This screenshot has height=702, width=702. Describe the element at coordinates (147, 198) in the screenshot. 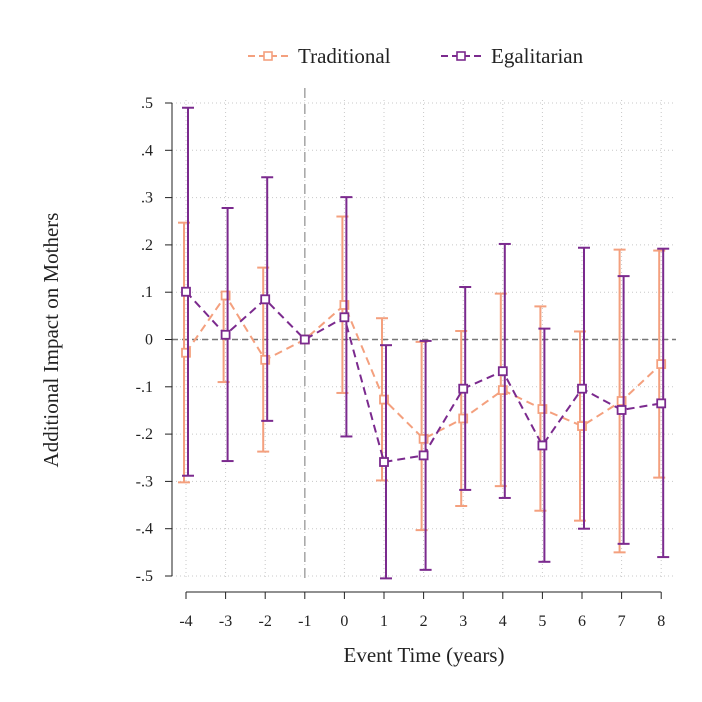

I see `y-tick-label: .3` at that location.